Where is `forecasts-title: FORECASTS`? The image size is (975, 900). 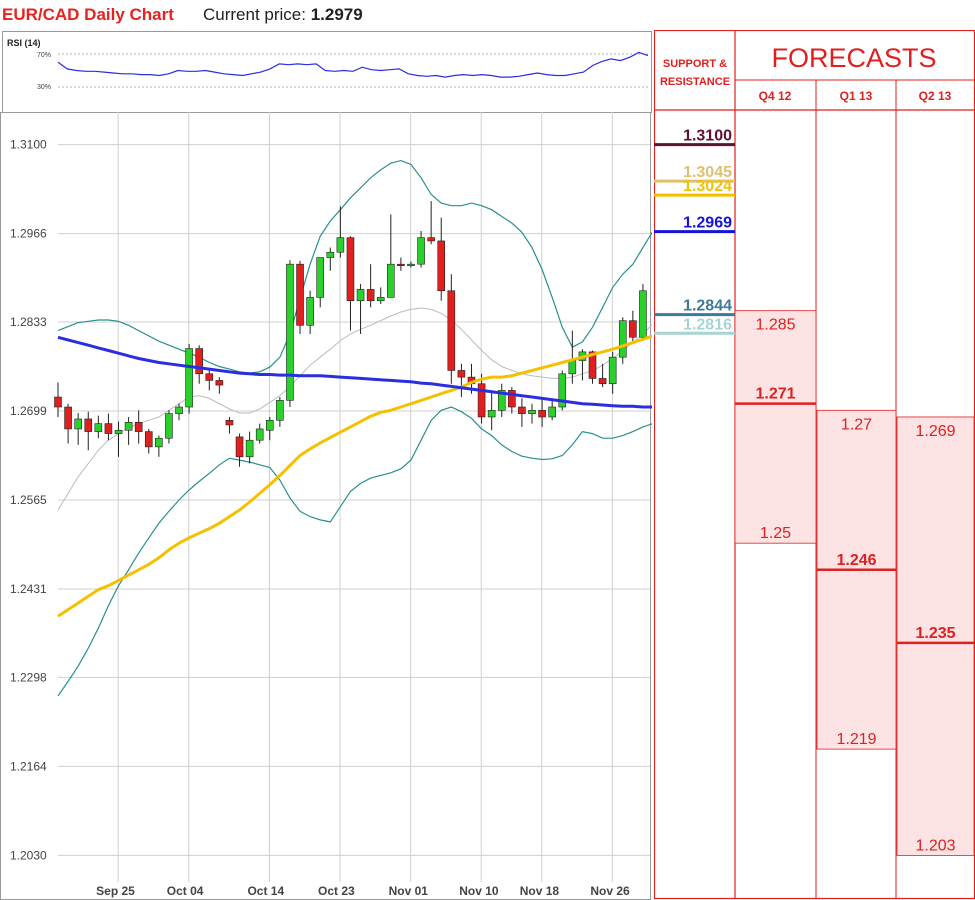 forecasts-title: FORECASTS is located at coordinates (853, 58).